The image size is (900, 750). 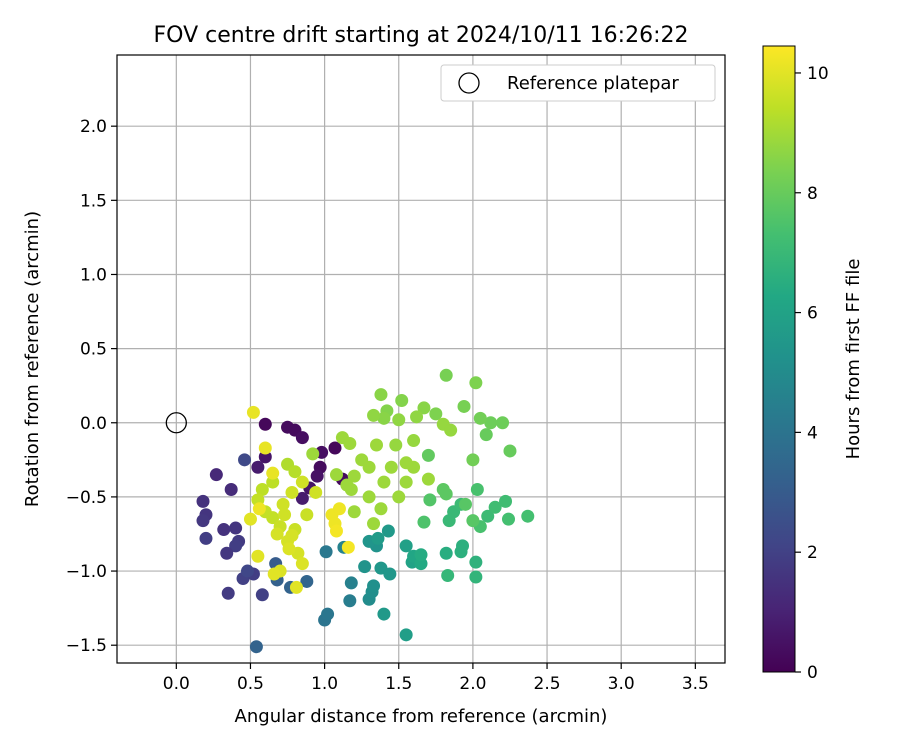 What do you see at coordinates (812, 673) in the screenshot?
I see `colorbar-tick-label: 0` at bounding box center [812, 673].